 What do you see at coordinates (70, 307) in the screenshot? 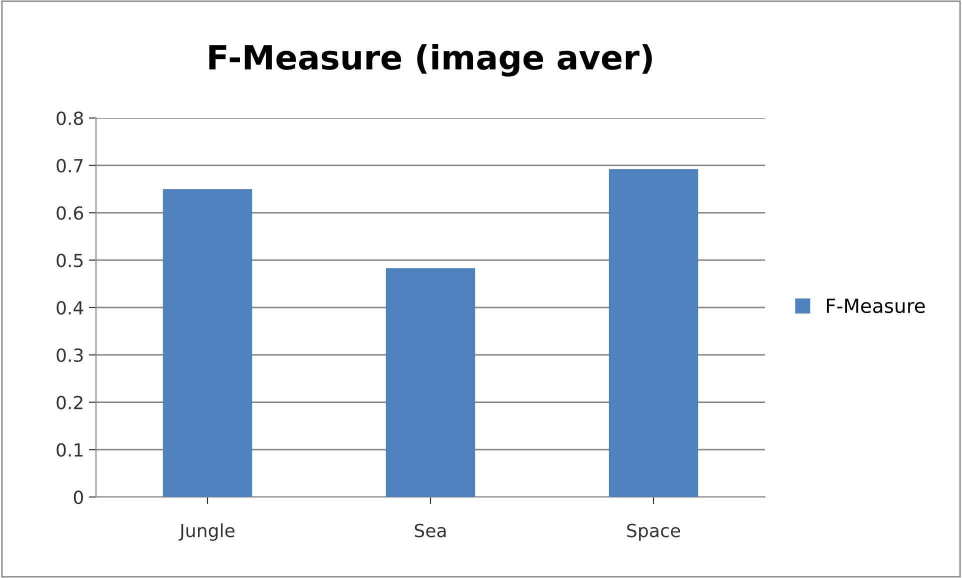
I see `y-tick-label: 0.4` at bounding box center [70, 307].